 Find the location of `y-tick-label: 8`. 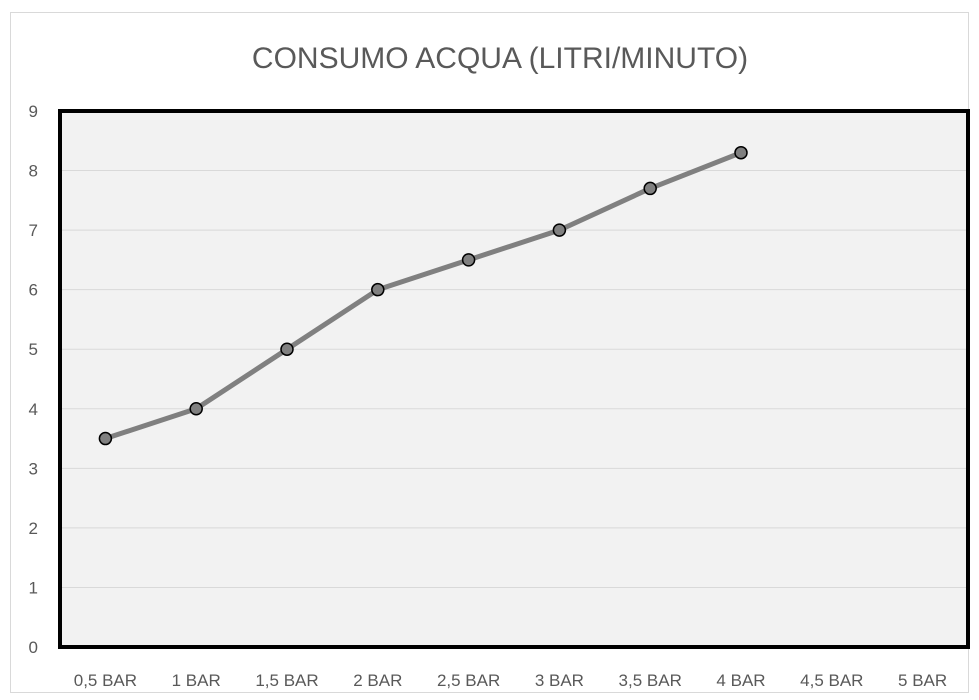

y-tick-label: 8 is located at coordinates (33, 171).